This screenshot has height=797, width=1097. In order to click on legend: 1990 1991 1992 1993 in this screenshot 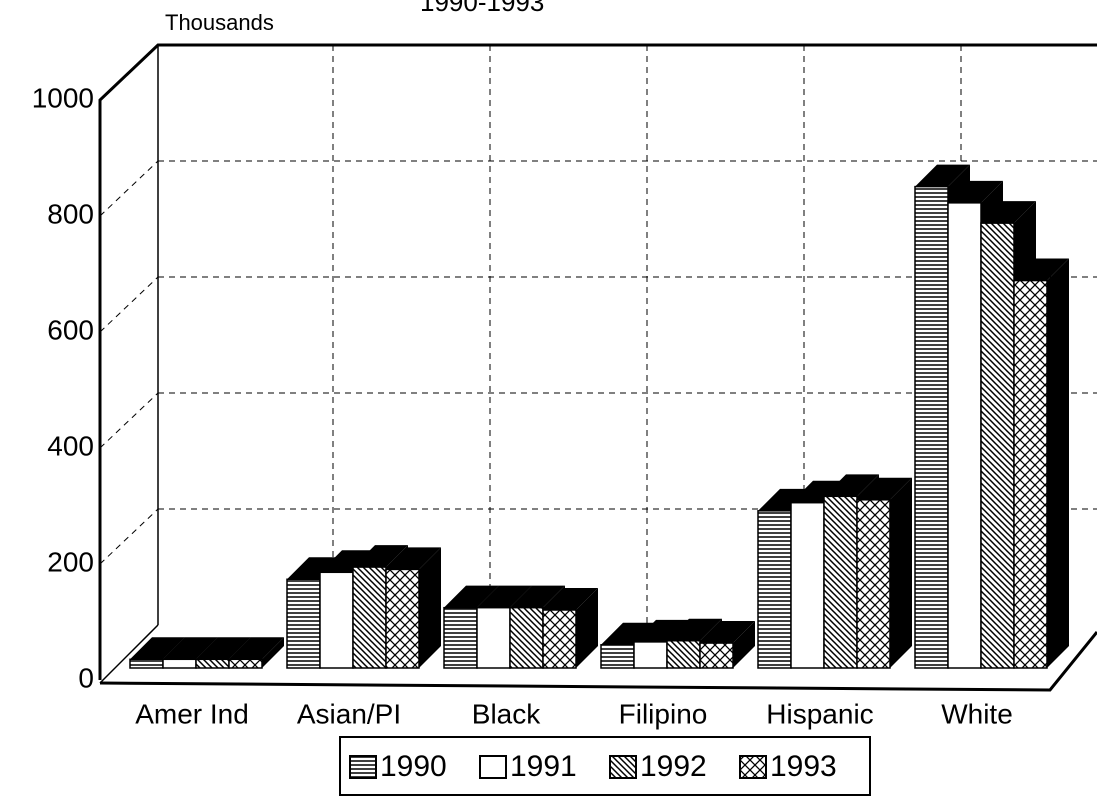, I will do `click(593, 766)`.